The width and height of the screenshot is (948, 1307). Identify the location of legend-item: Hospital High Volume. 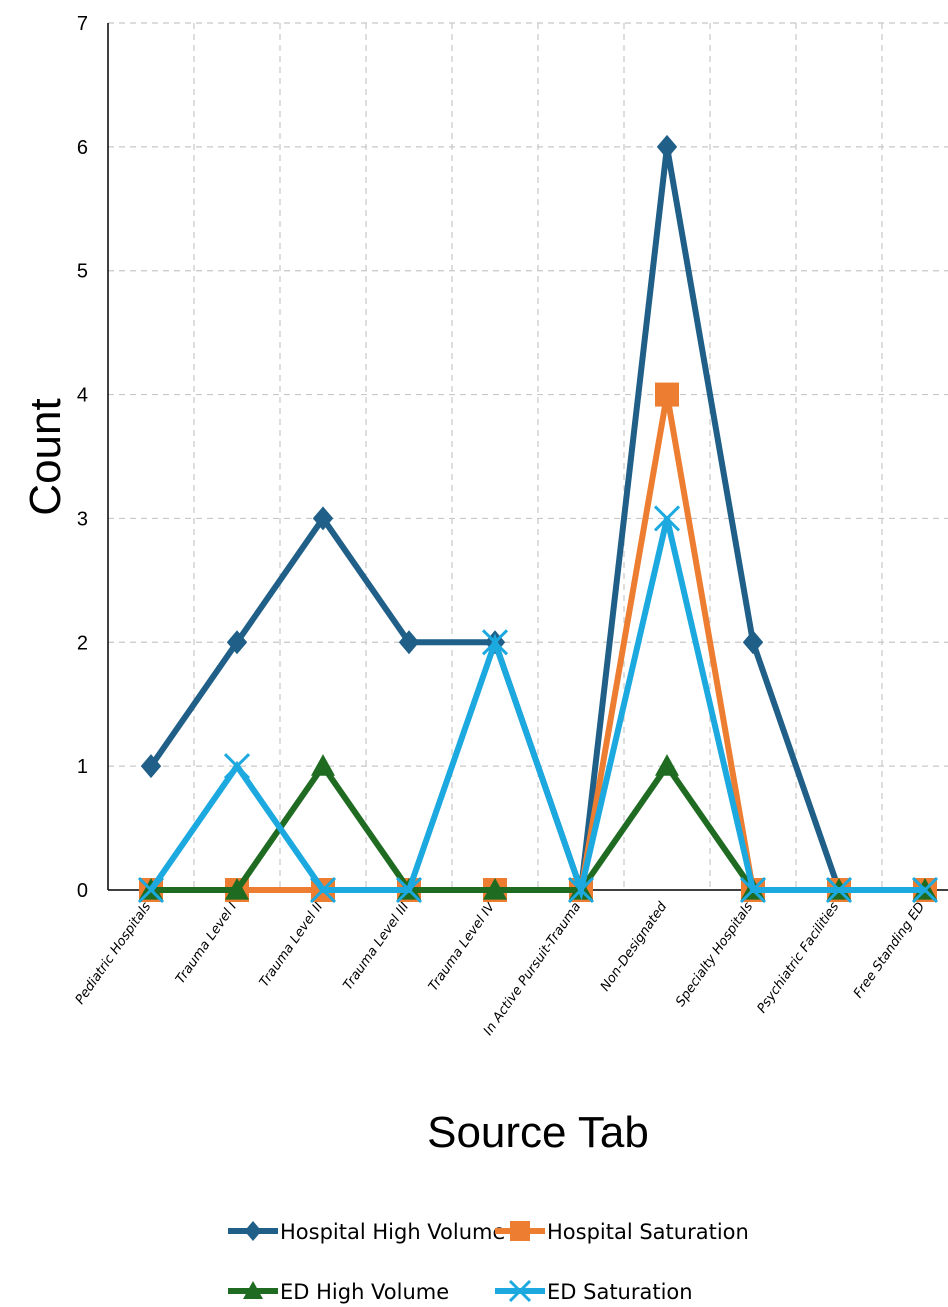
(366, 1232).